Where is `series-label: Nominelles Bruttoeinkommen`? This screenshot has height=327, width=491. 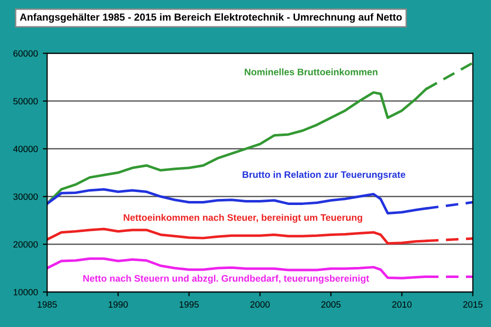
series-label: Nominelles Bruttoeinkommen is located at coordinates (311, 72).